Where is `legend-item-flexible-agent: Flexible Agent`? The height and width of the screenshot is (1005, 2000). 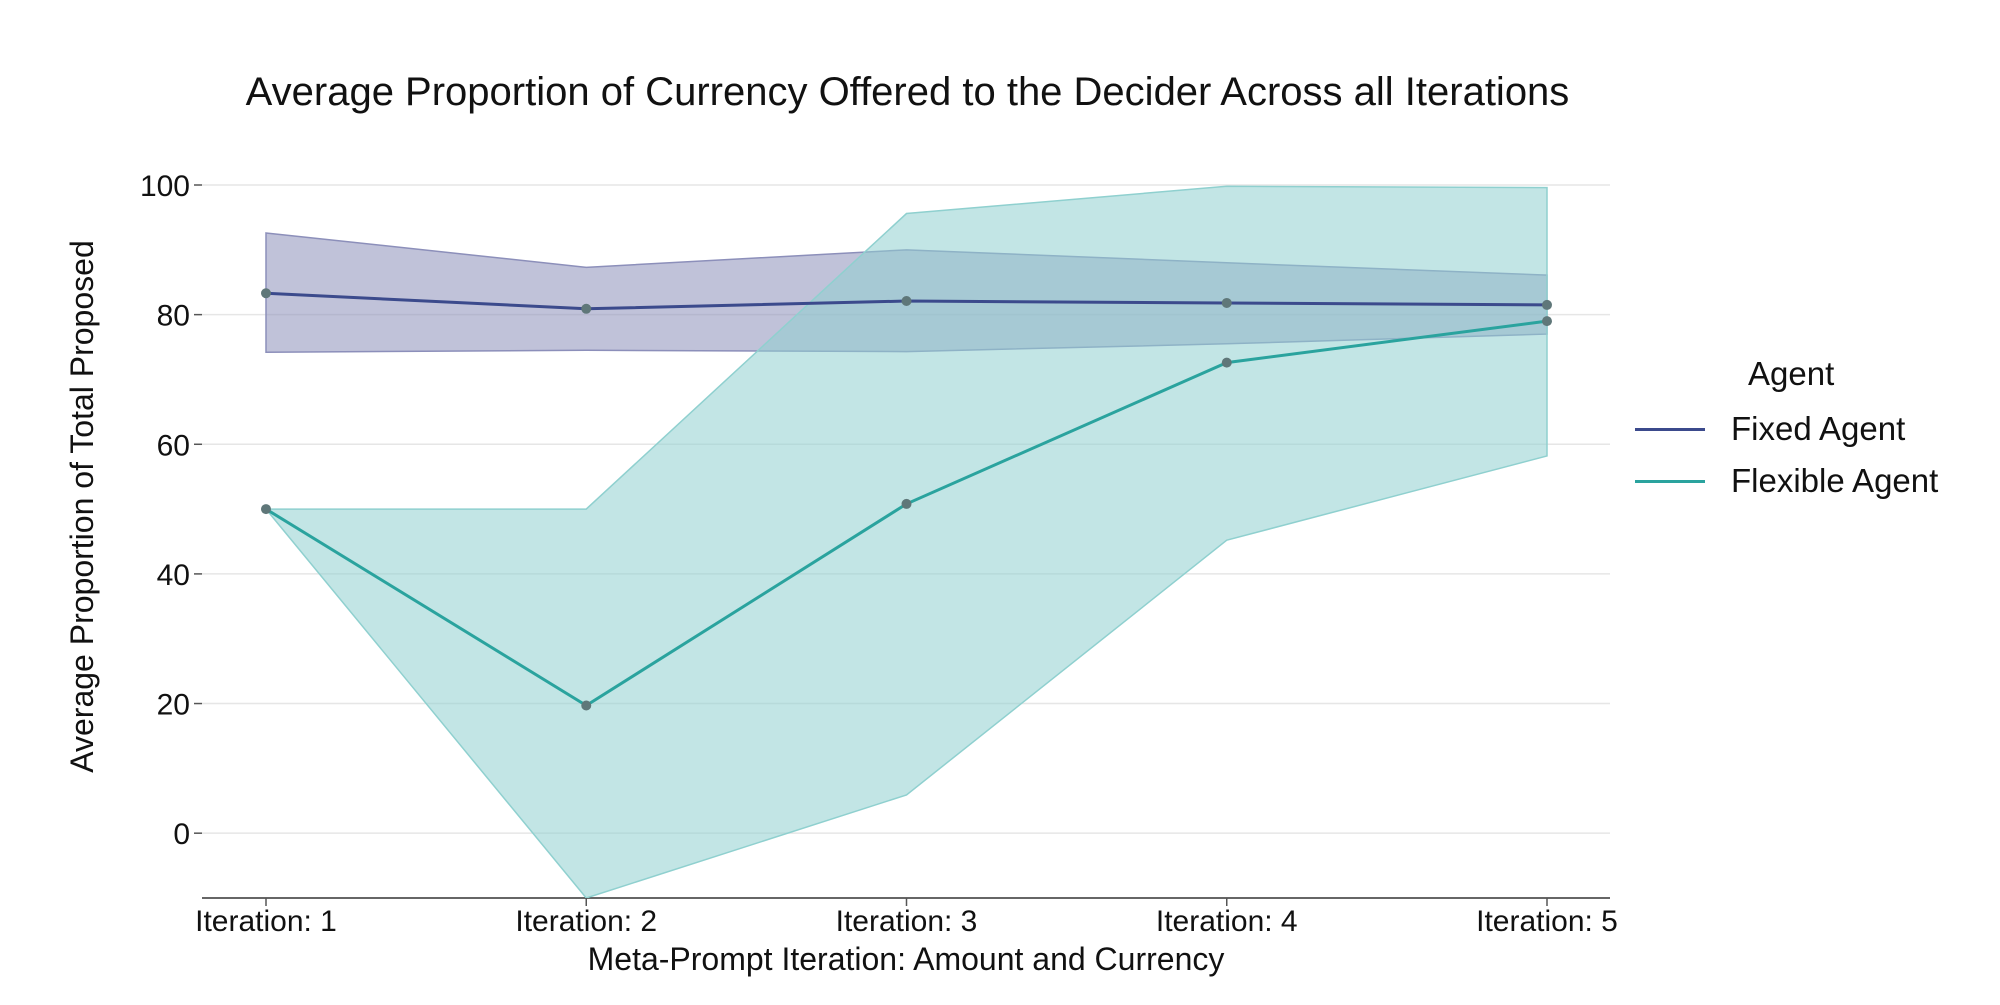 legend-item-flexible-agent: Flexible Agent is located at coordinates (1800, 481).